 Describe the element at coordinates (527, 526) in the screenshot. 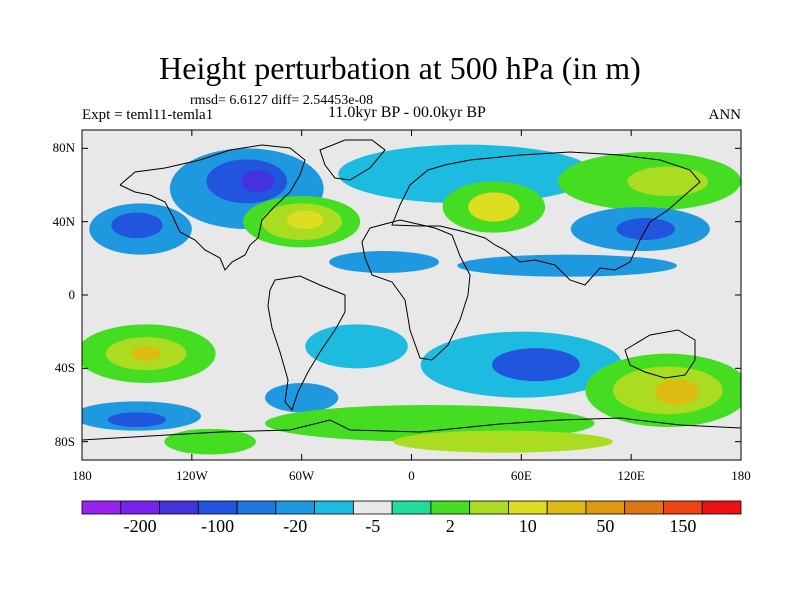

I see `colorbar-label: 10` at that location.